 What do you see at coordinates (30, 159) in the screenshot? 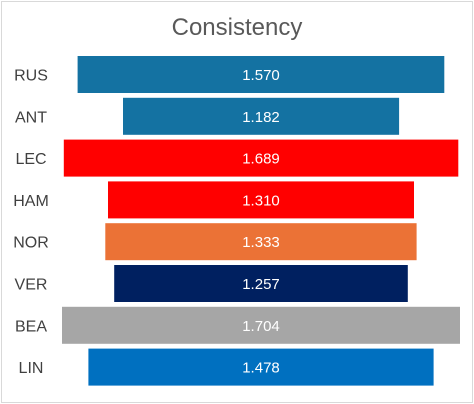
I see `category-label-lec: LEC` at bounding box center [30, 159].